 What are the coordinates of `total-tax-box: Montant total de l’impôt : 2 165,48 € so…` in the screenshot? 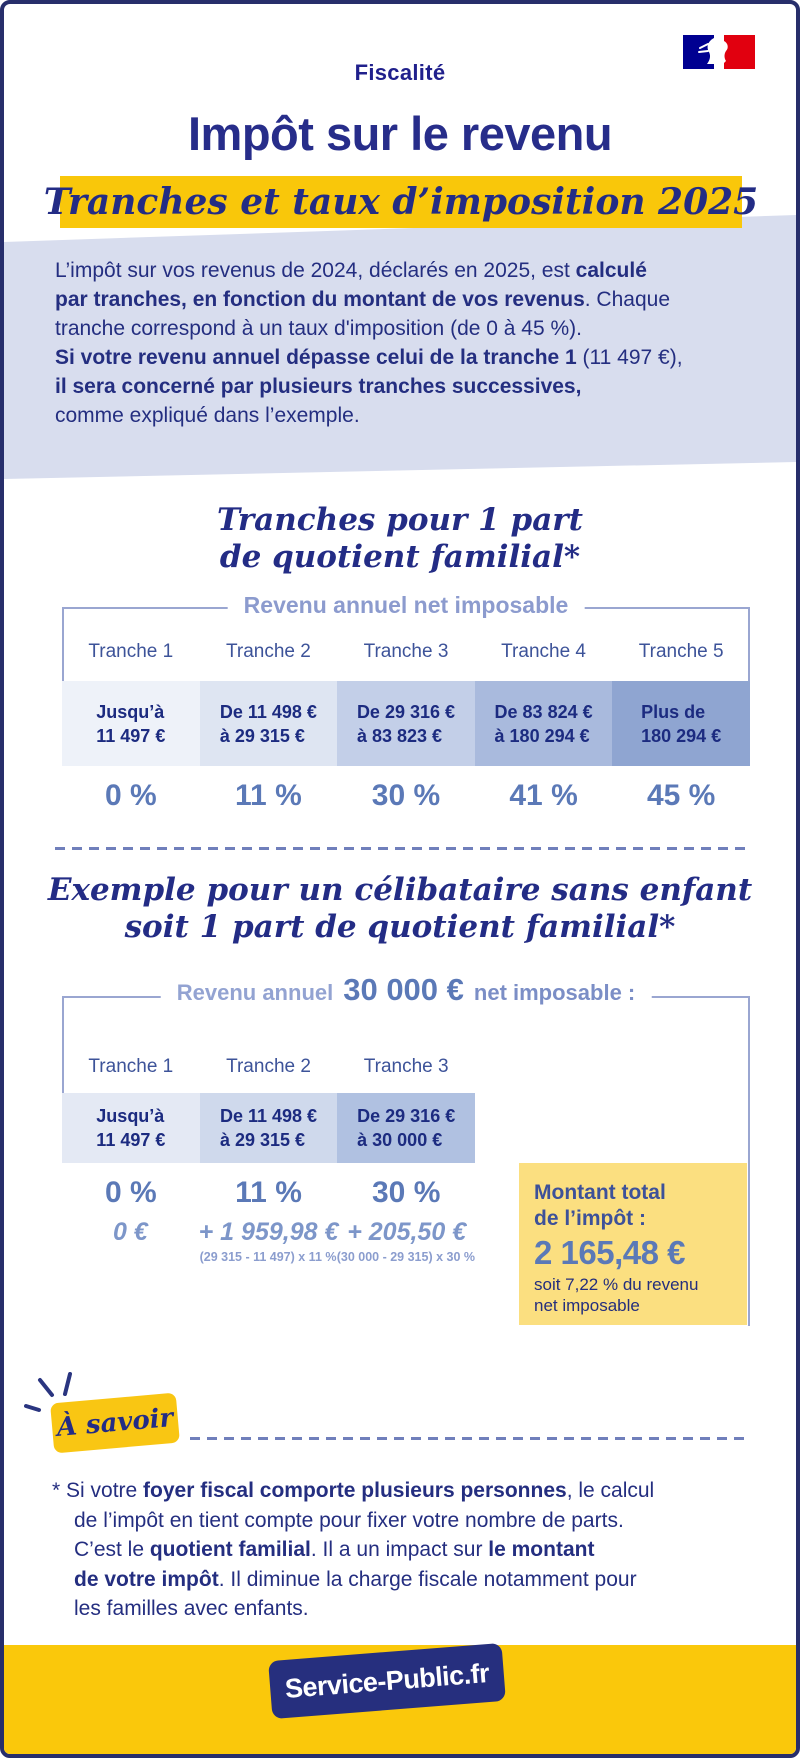 It's located at (633, 1244).